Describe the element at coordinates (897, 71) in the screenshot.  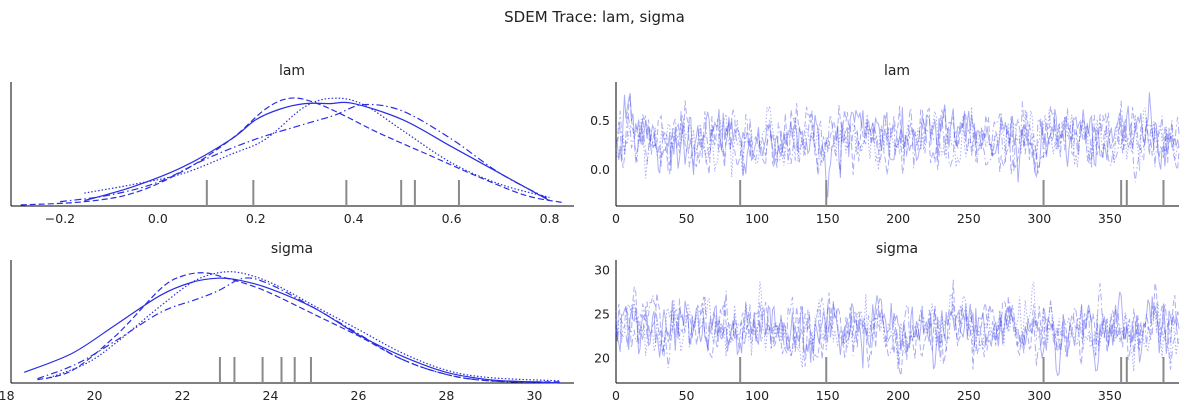
I see `lam-trace-title: lam` at that location.